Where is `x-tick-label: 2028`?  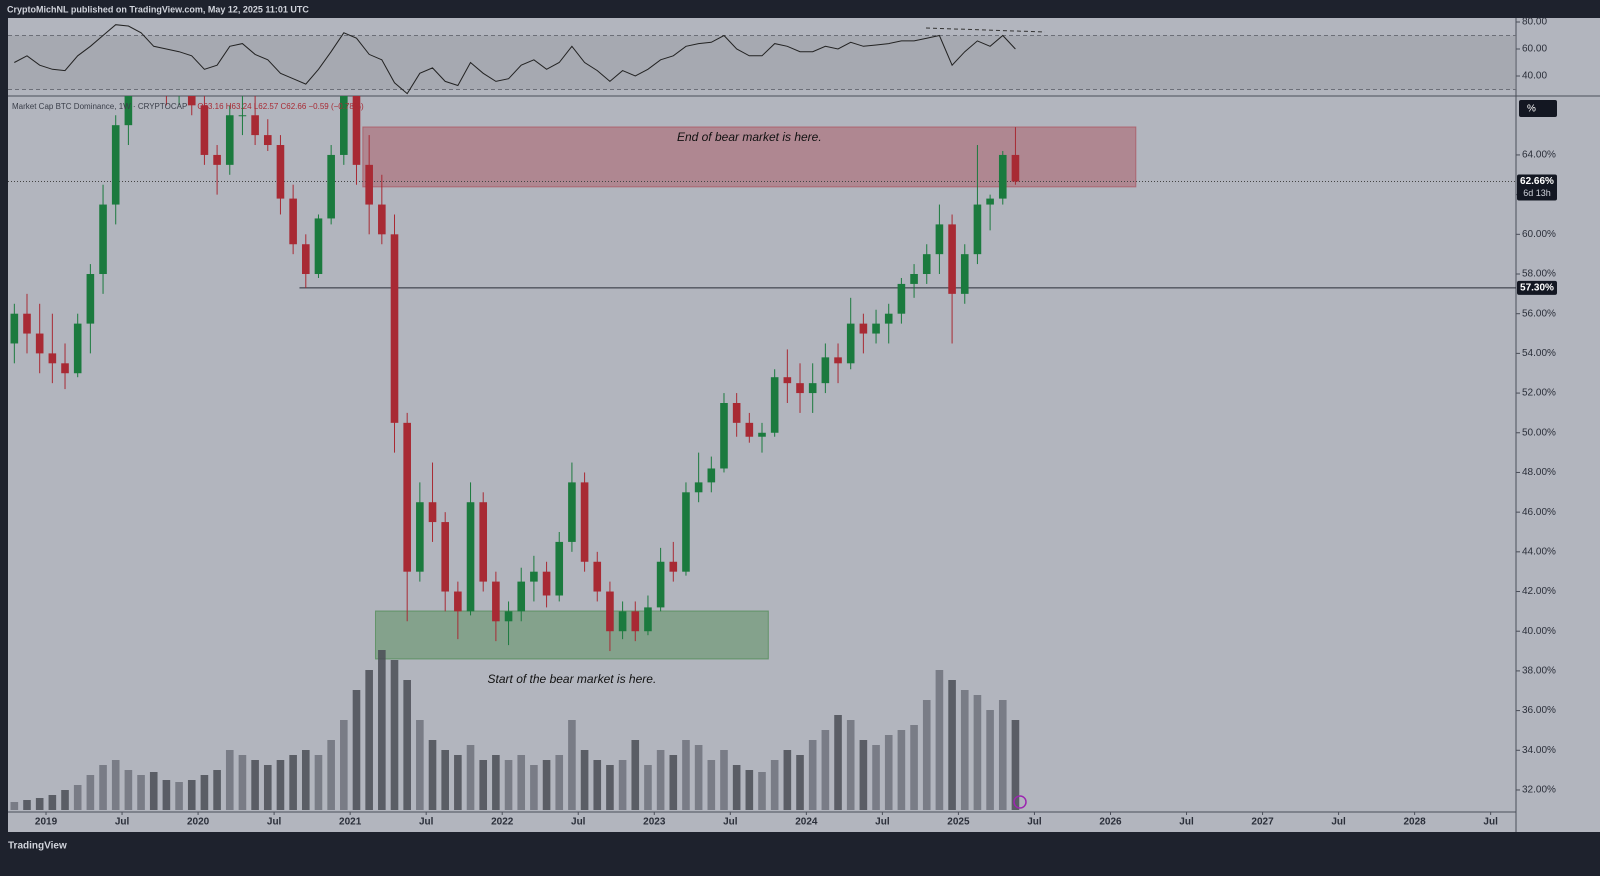
x-tick-label: 2028 is located at coordinates (1414, 822).